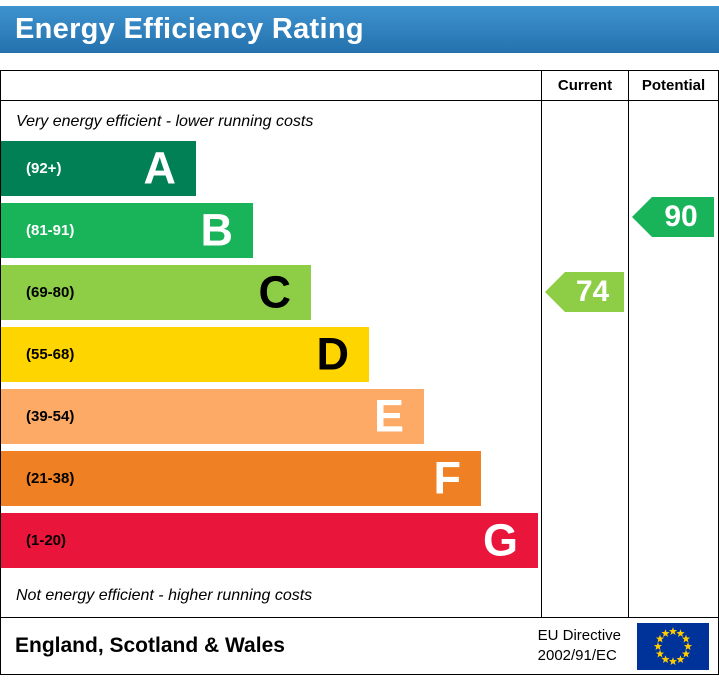 This screenshot has width=719, height=681. I want to click on band-bar: (39-54) E, so click(212, 416).